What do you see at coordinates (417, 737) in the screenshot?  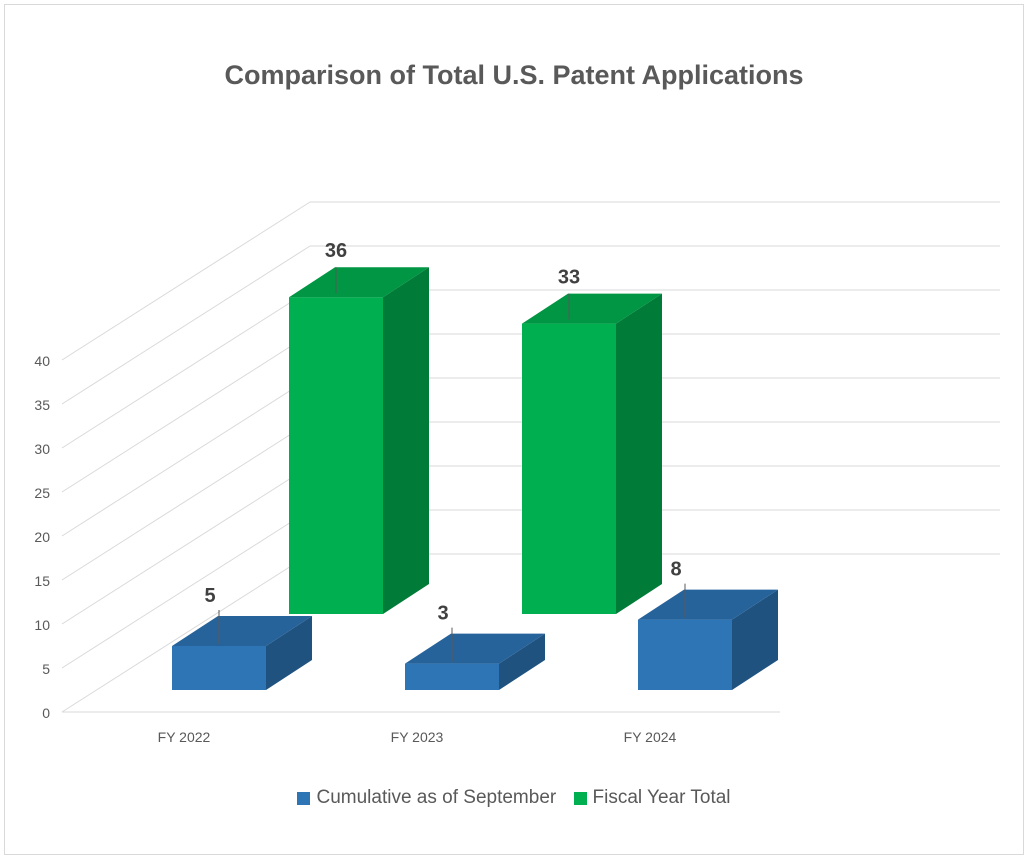 I see `x-tick-label: FY 2023` at bounding box center [417, 737].